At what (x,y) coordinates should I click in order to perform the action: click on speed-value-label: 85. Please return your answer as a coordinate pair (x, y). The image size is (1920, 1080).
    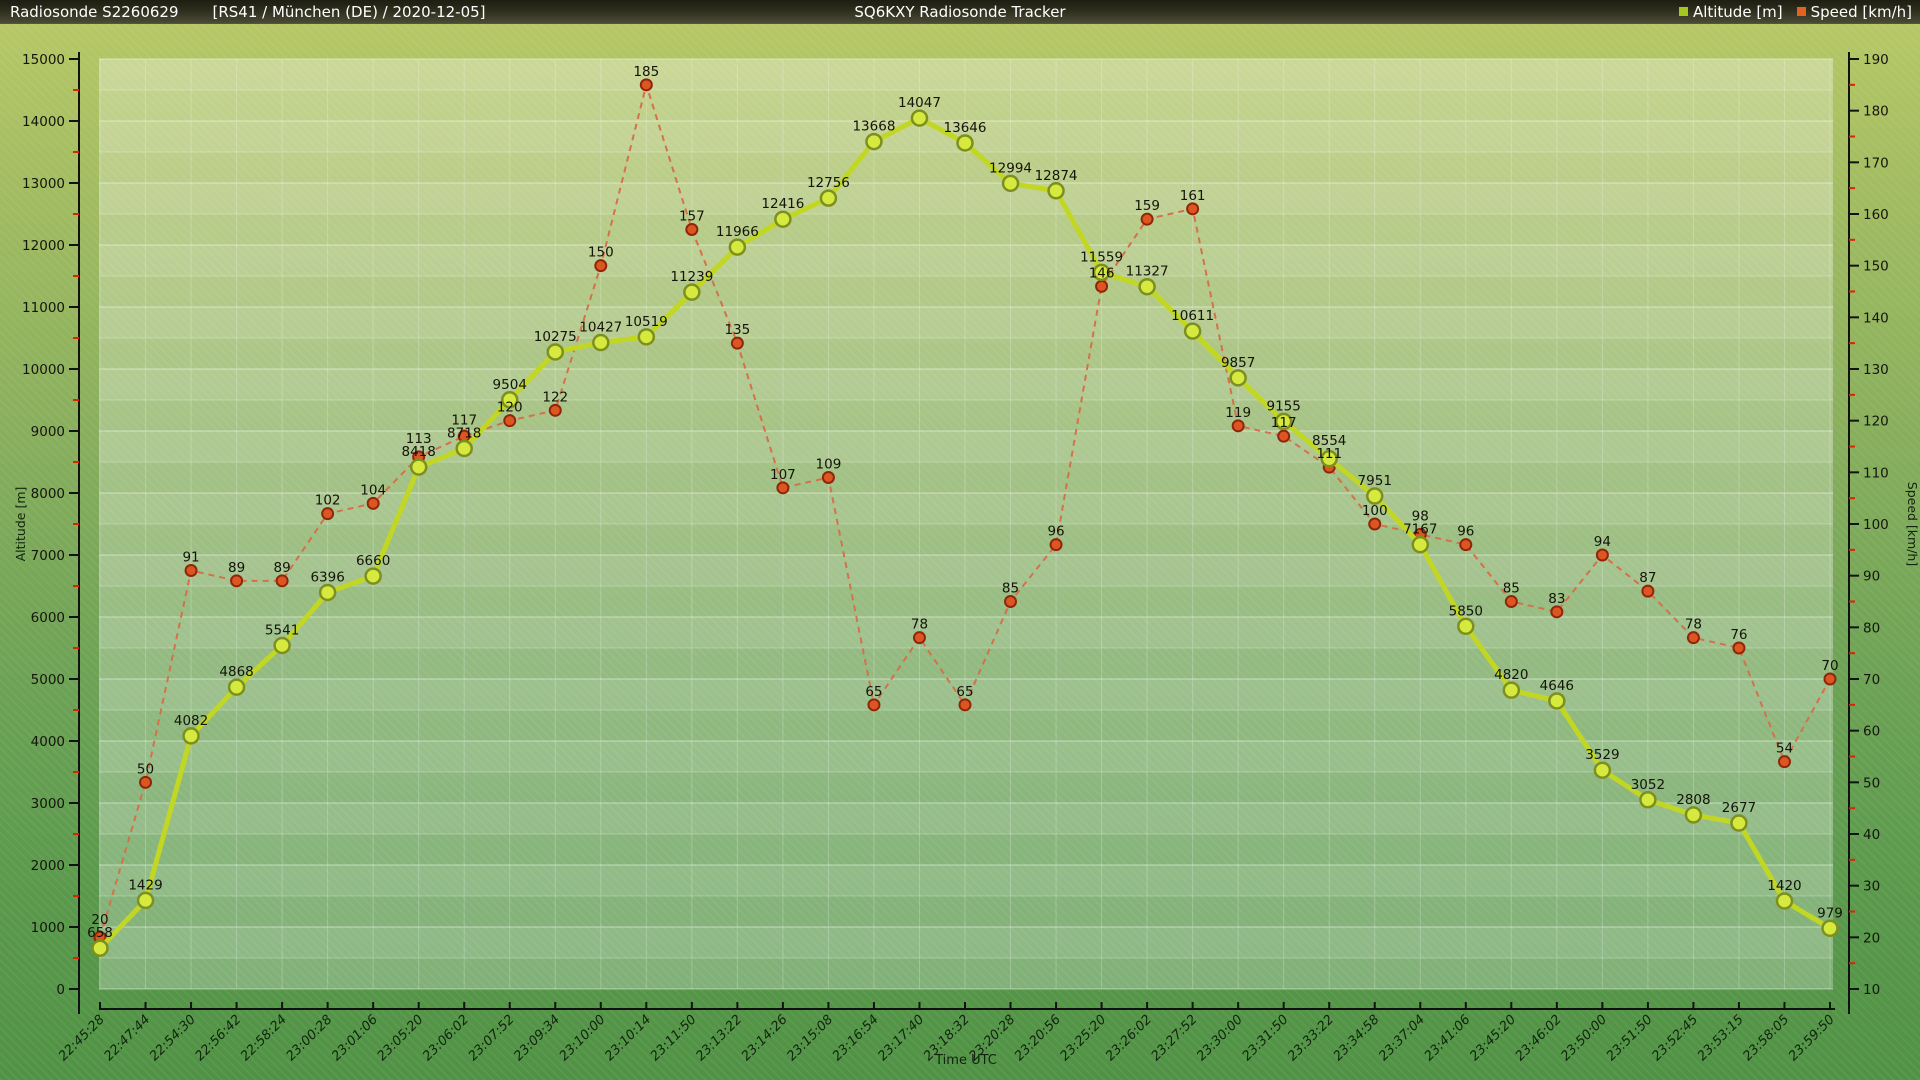
    Looking at the image, I should click on (1010, 589).